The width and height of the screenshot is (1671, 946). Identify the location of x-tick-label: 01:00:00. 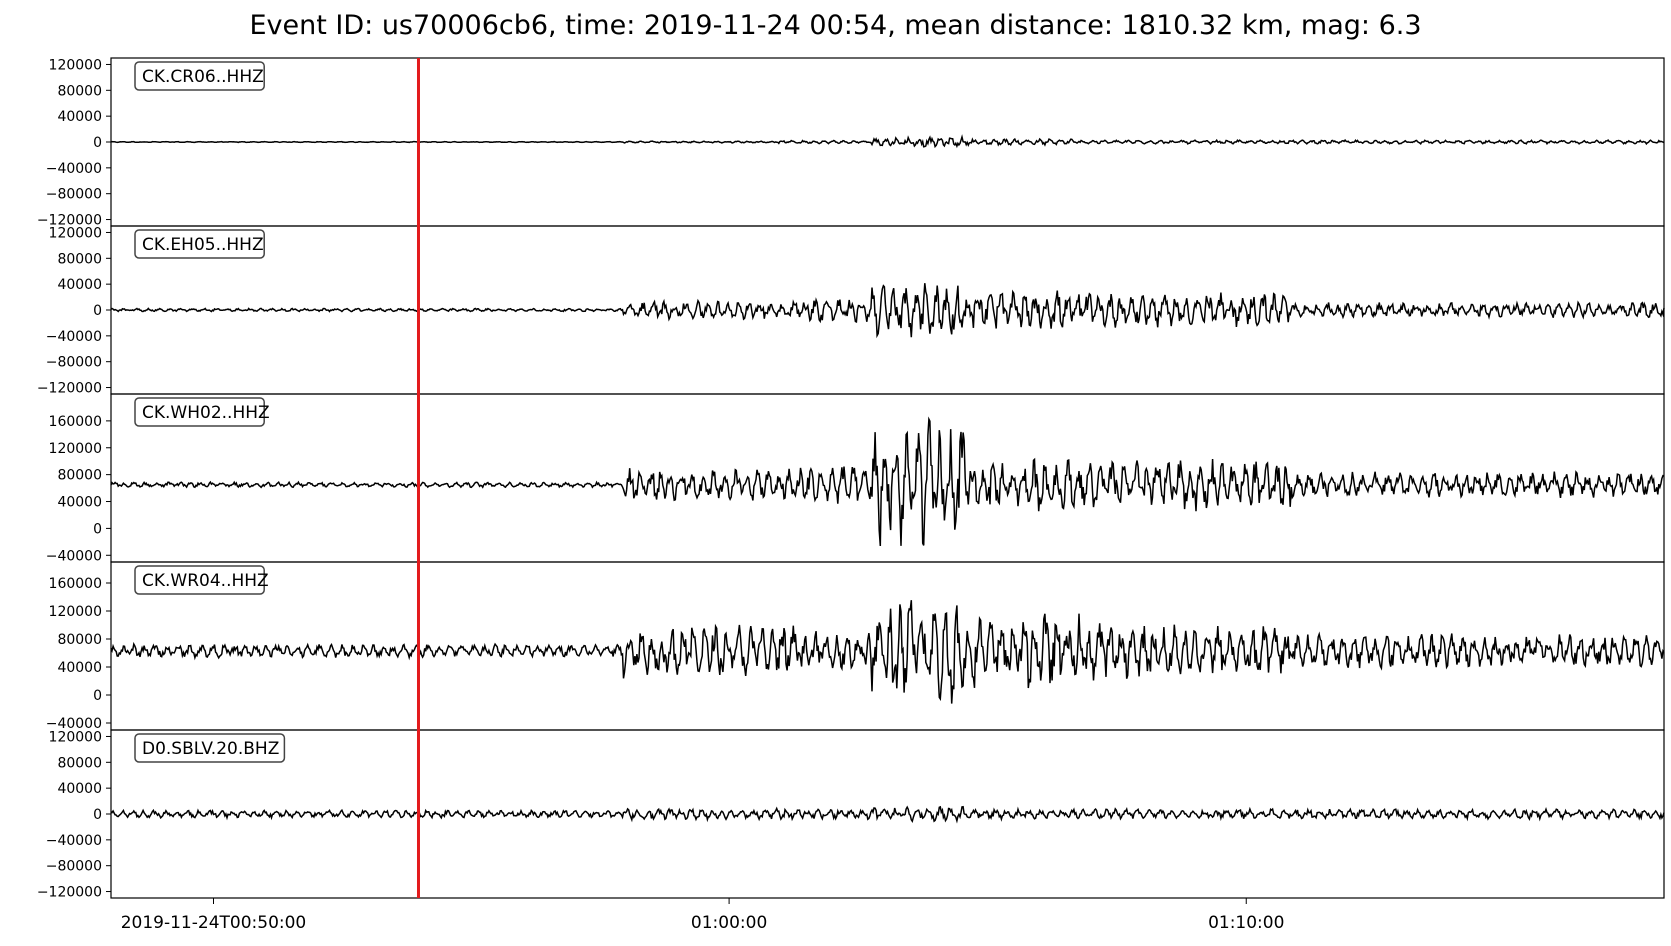
(729, 923).